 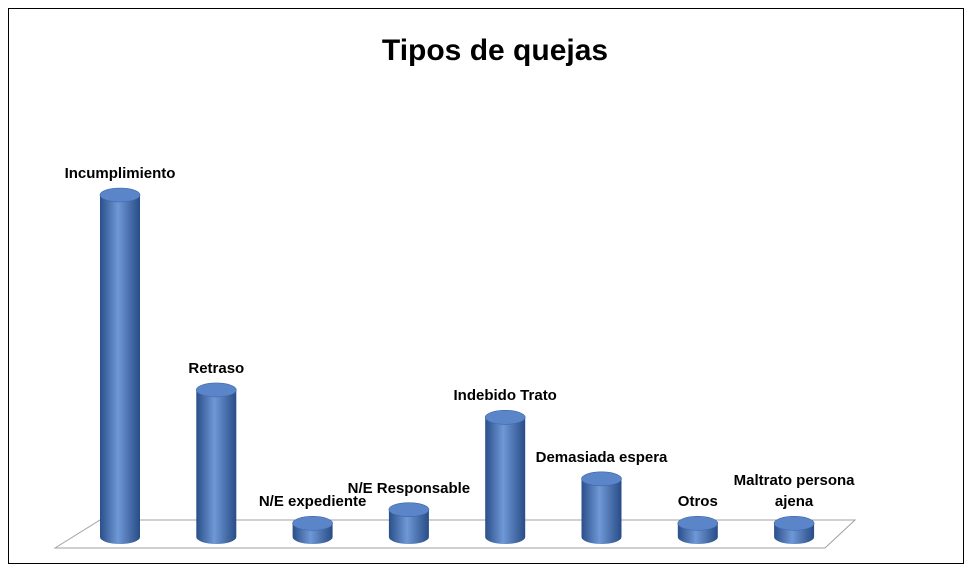 What do you see at coordinates (697, 502) in the screenshot?
I see `category-label: Otros` at bounding box center [697, 502].